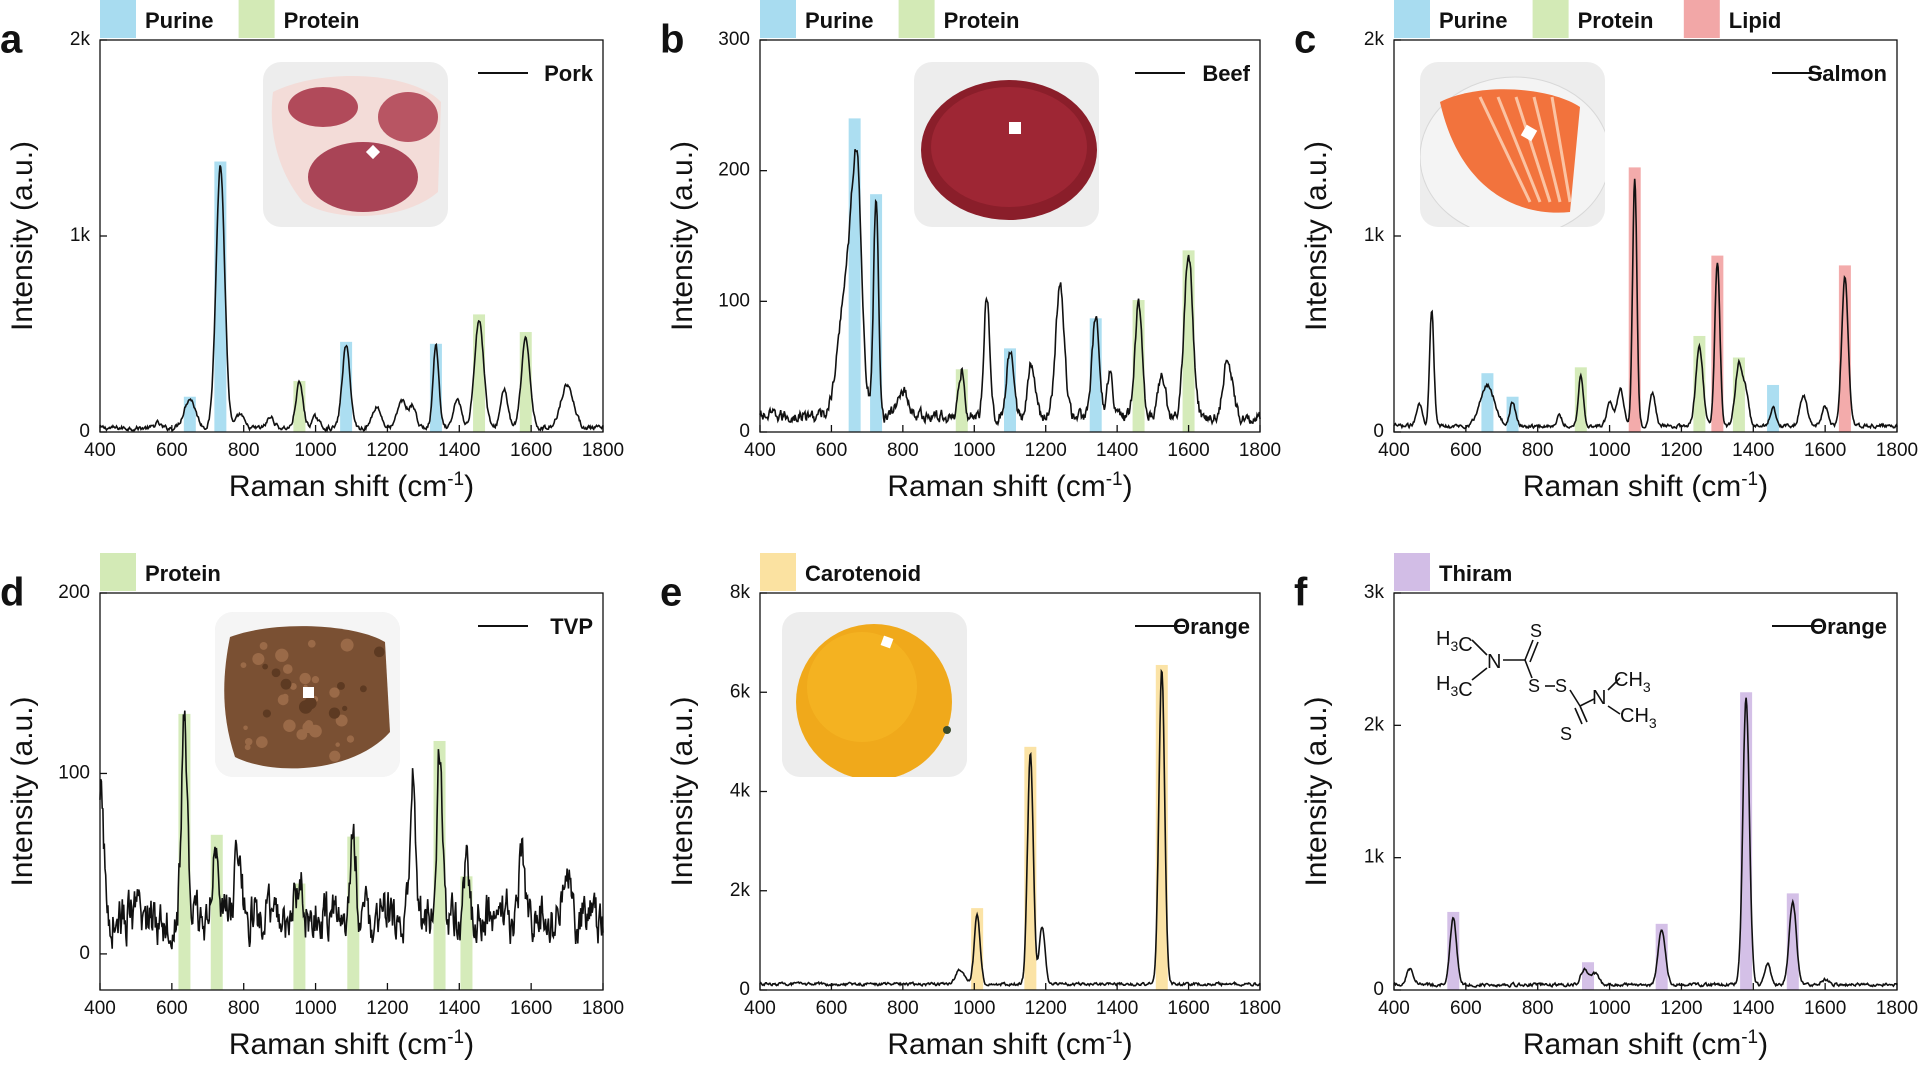 The height and width of the screenshot is (1080, 1924). I want to click on beef-photo, so click(1006, 144).